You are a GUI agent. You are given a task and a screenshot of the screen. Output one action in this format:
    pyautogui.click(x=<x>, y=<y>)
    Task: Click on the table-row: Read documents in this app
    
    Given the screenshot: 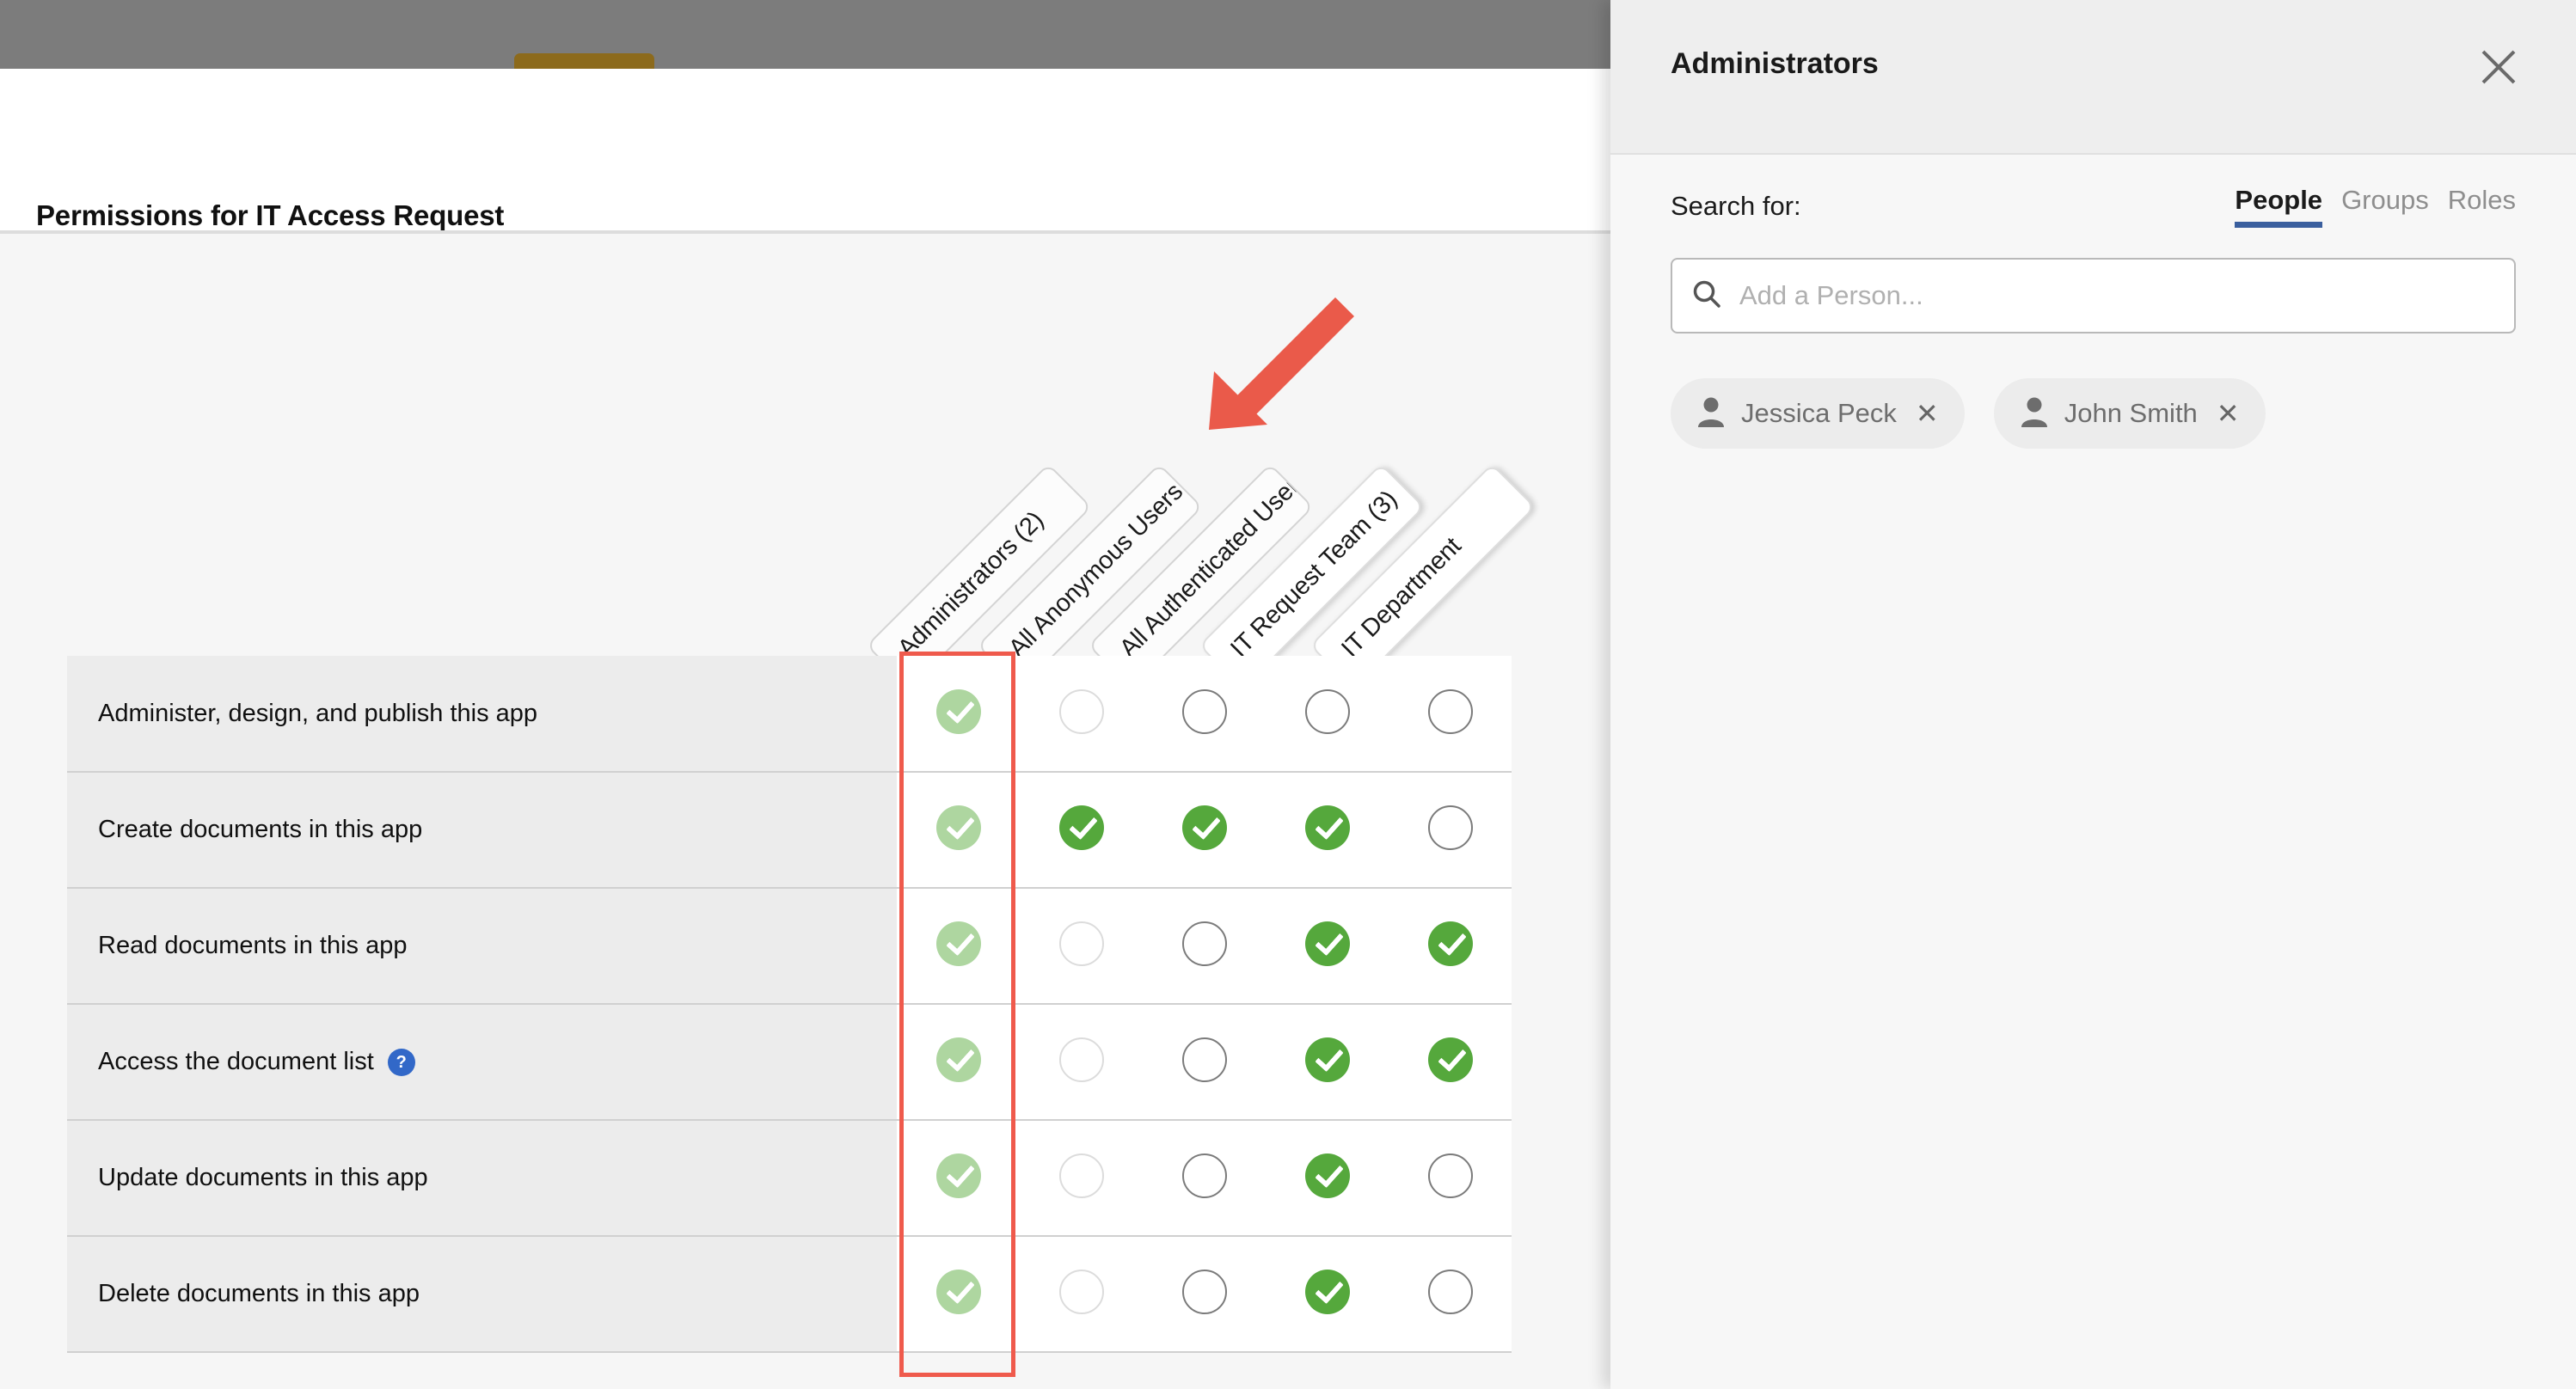 What is the action you would take?
    pyautogui.click(x=790, y=946)
    